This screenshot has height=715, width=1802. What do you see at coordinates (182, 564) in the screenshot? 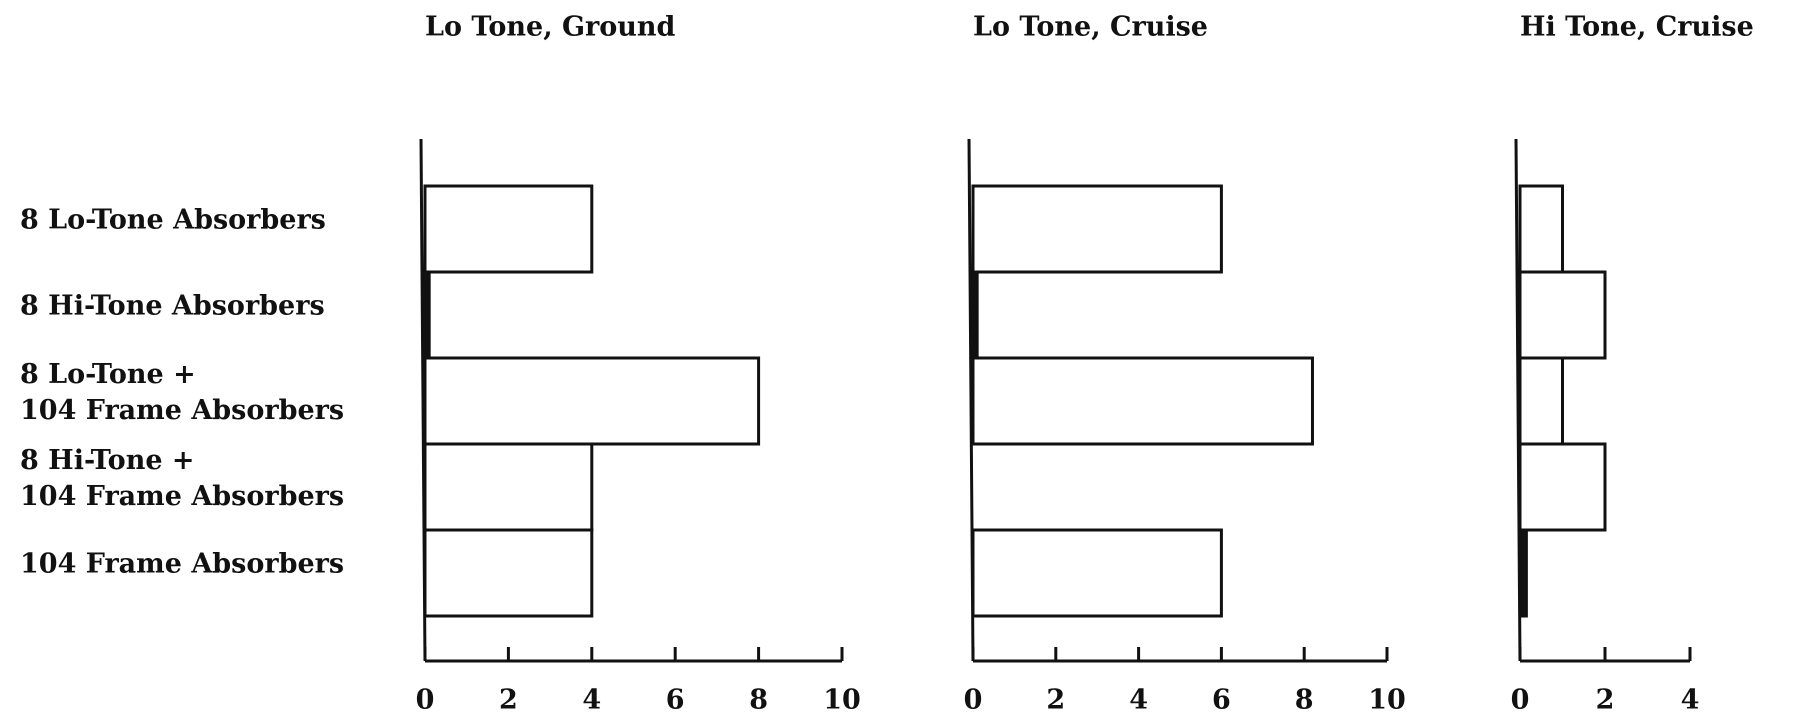
I see `category-label: 104 Frame Absorbers` at bounding box center [182, 564].